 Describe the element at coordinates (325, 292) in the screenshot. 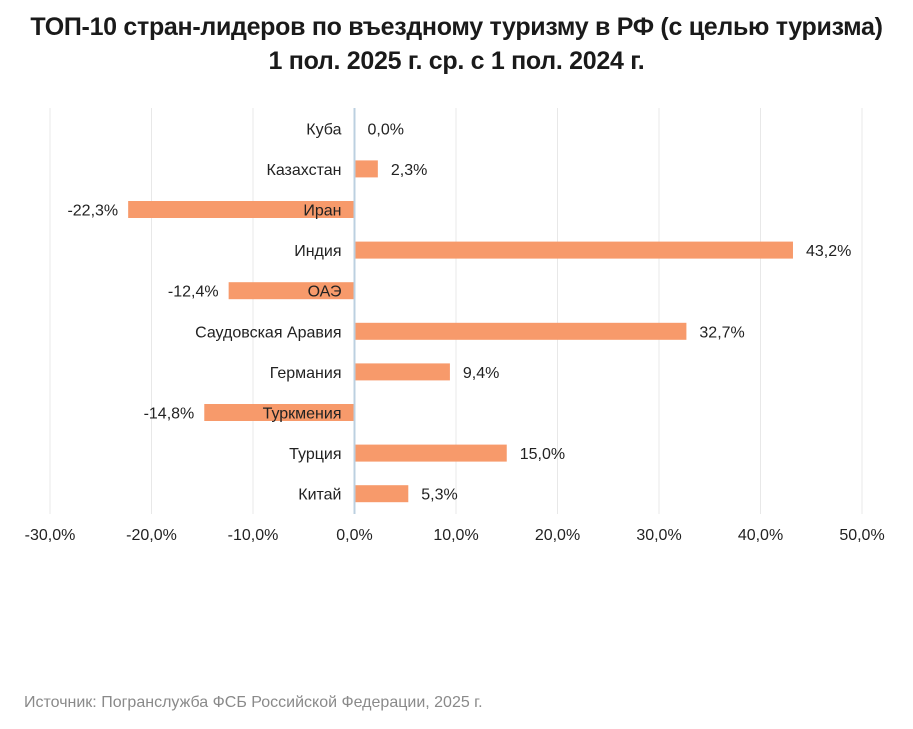

I see `category-label: ОАЭ` at that location.